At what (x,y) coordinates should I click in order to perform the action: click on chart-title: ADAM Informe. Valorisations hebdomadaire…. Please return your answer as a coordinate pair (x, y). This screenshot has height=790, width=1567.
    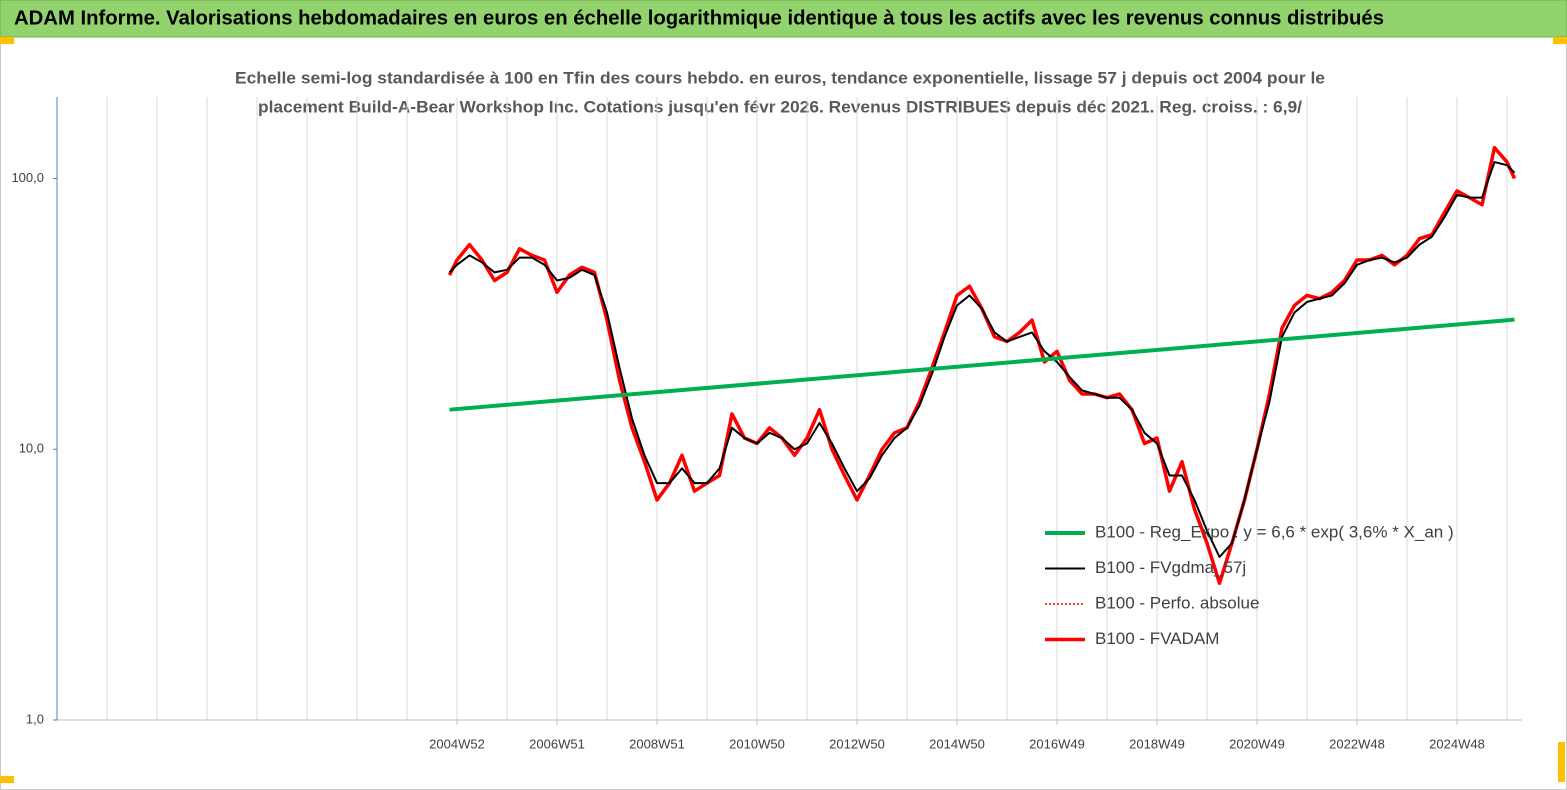
    Looking at the image, I should click on (699, 18).